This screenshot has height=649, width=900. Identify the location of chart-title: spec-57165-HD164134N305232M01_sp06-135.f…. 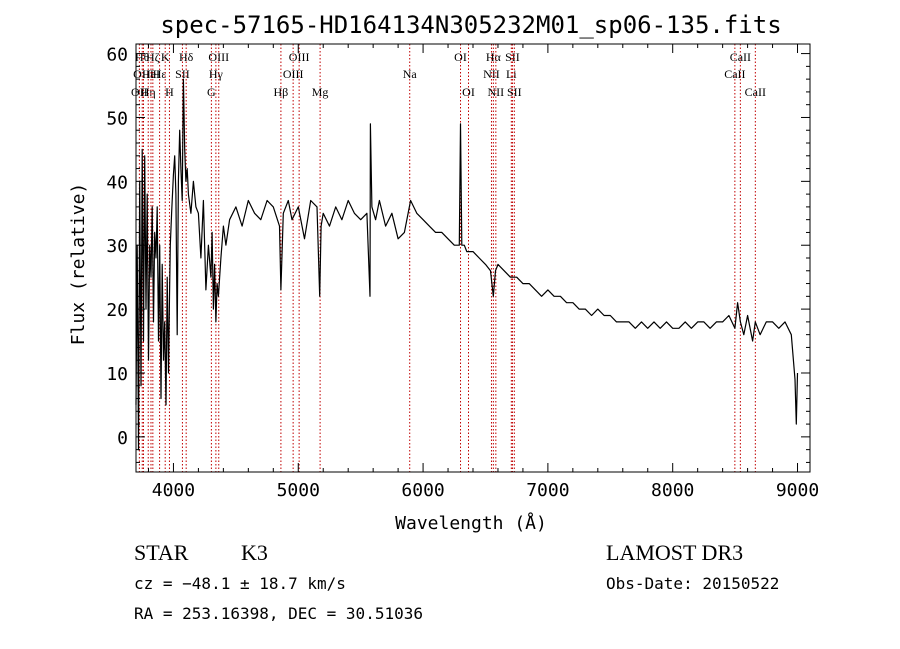
(470, 25).